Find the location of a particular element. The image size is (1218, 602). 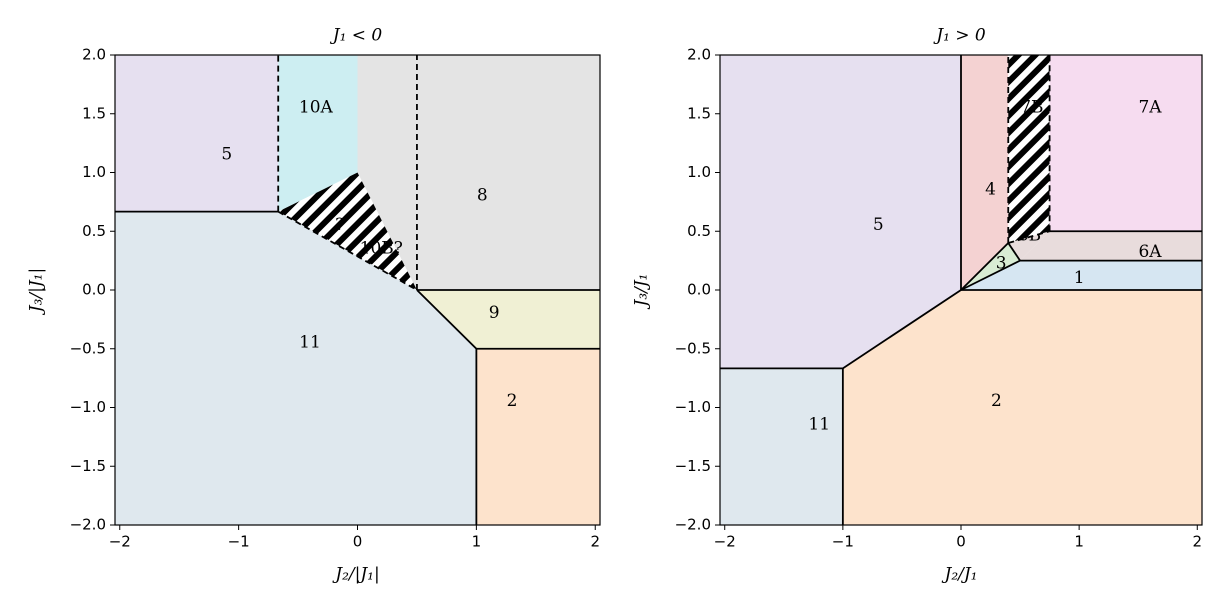

y-axis-label: J₃/J₁ is located at coordinates (642, 292).